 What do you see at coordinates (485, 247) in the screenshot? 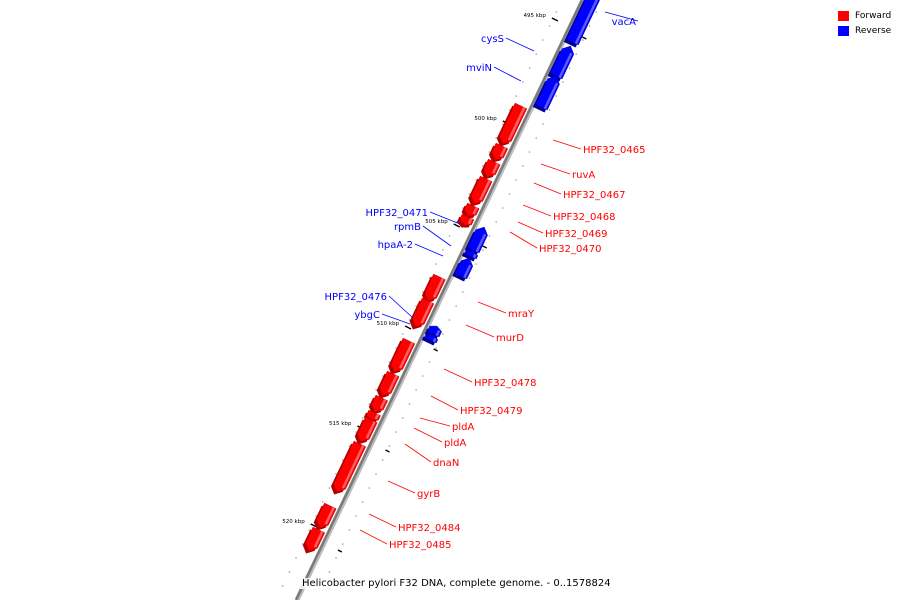
I see `minor-tick` at bounding box center [485, 247].